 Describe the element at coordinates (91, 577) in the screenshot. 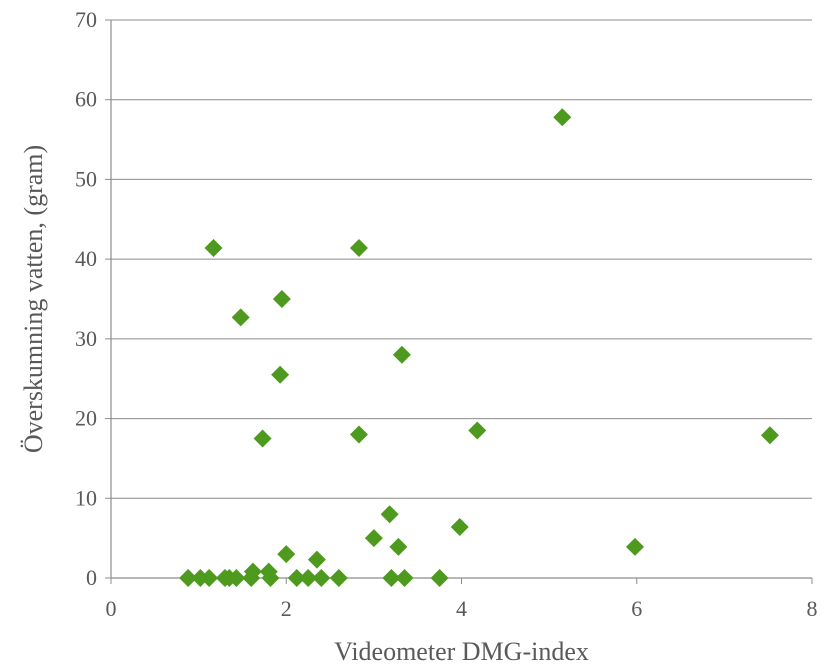

I see `y-tick-label: 0` at that location.